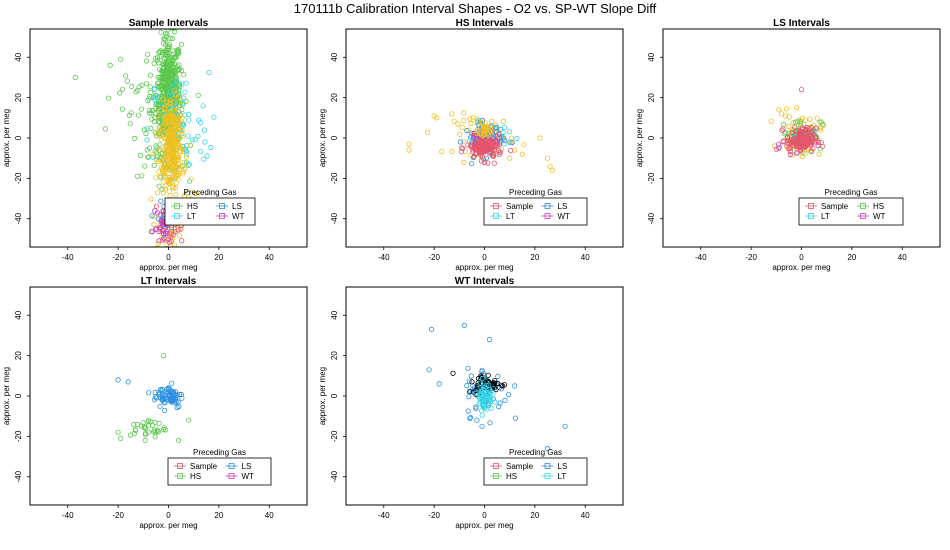 The height and width of the screenshot is (550, 950). I want to click on y-tick-label: -40, so click(334, 476).